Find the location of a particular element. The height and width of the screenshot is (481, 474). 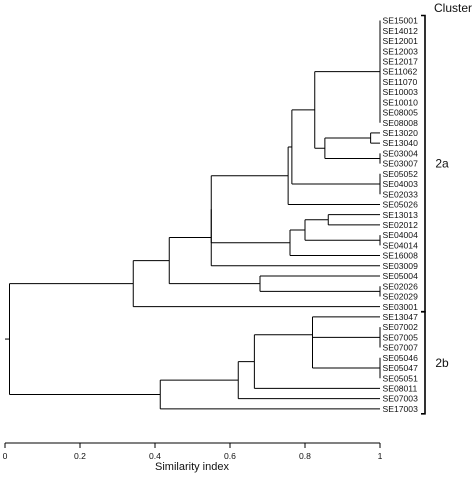

leaf-label: SE12003 is located at coordinates (401, 51).